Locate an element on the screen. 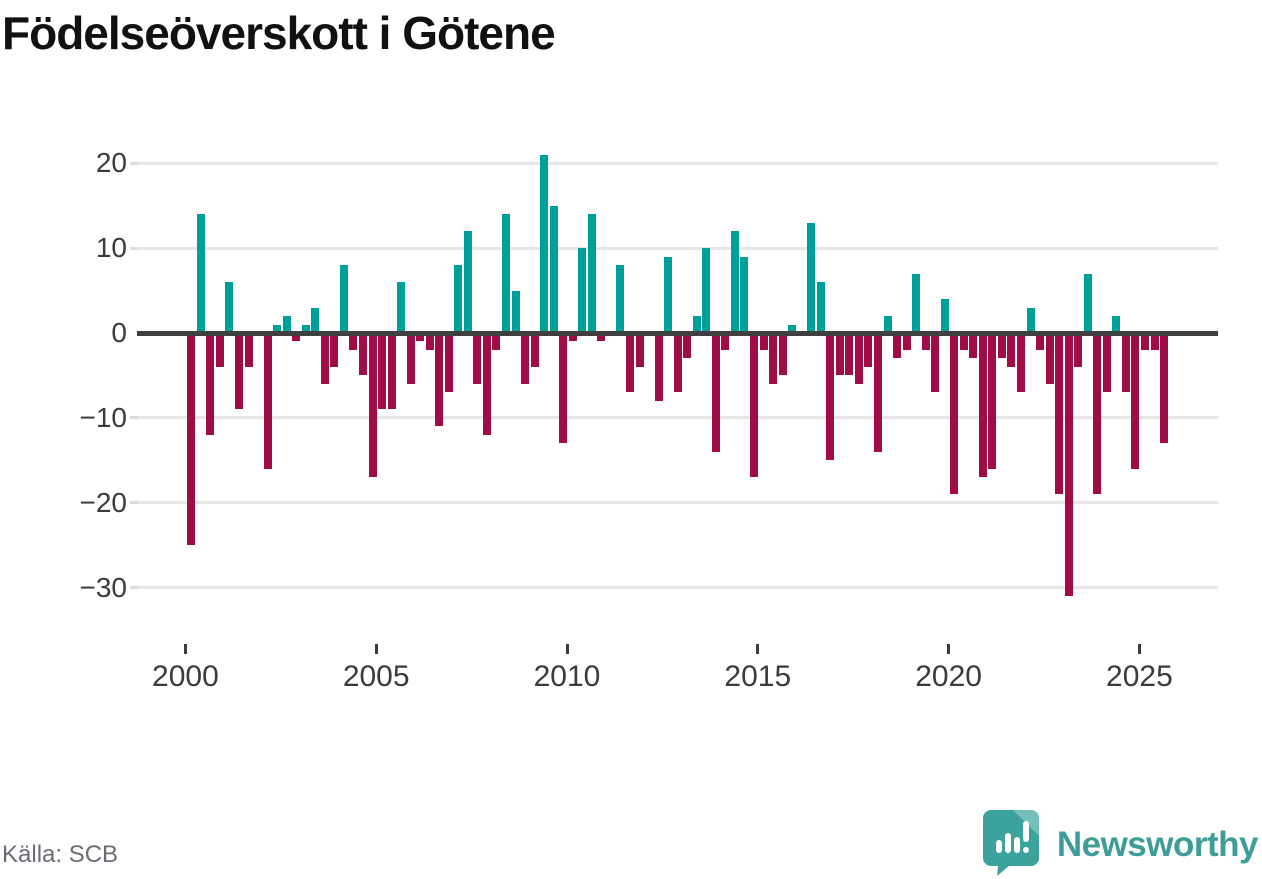 The height and width of the screenshot is (879, 1262). zero-axis-line is located at coordinates (677, 333).